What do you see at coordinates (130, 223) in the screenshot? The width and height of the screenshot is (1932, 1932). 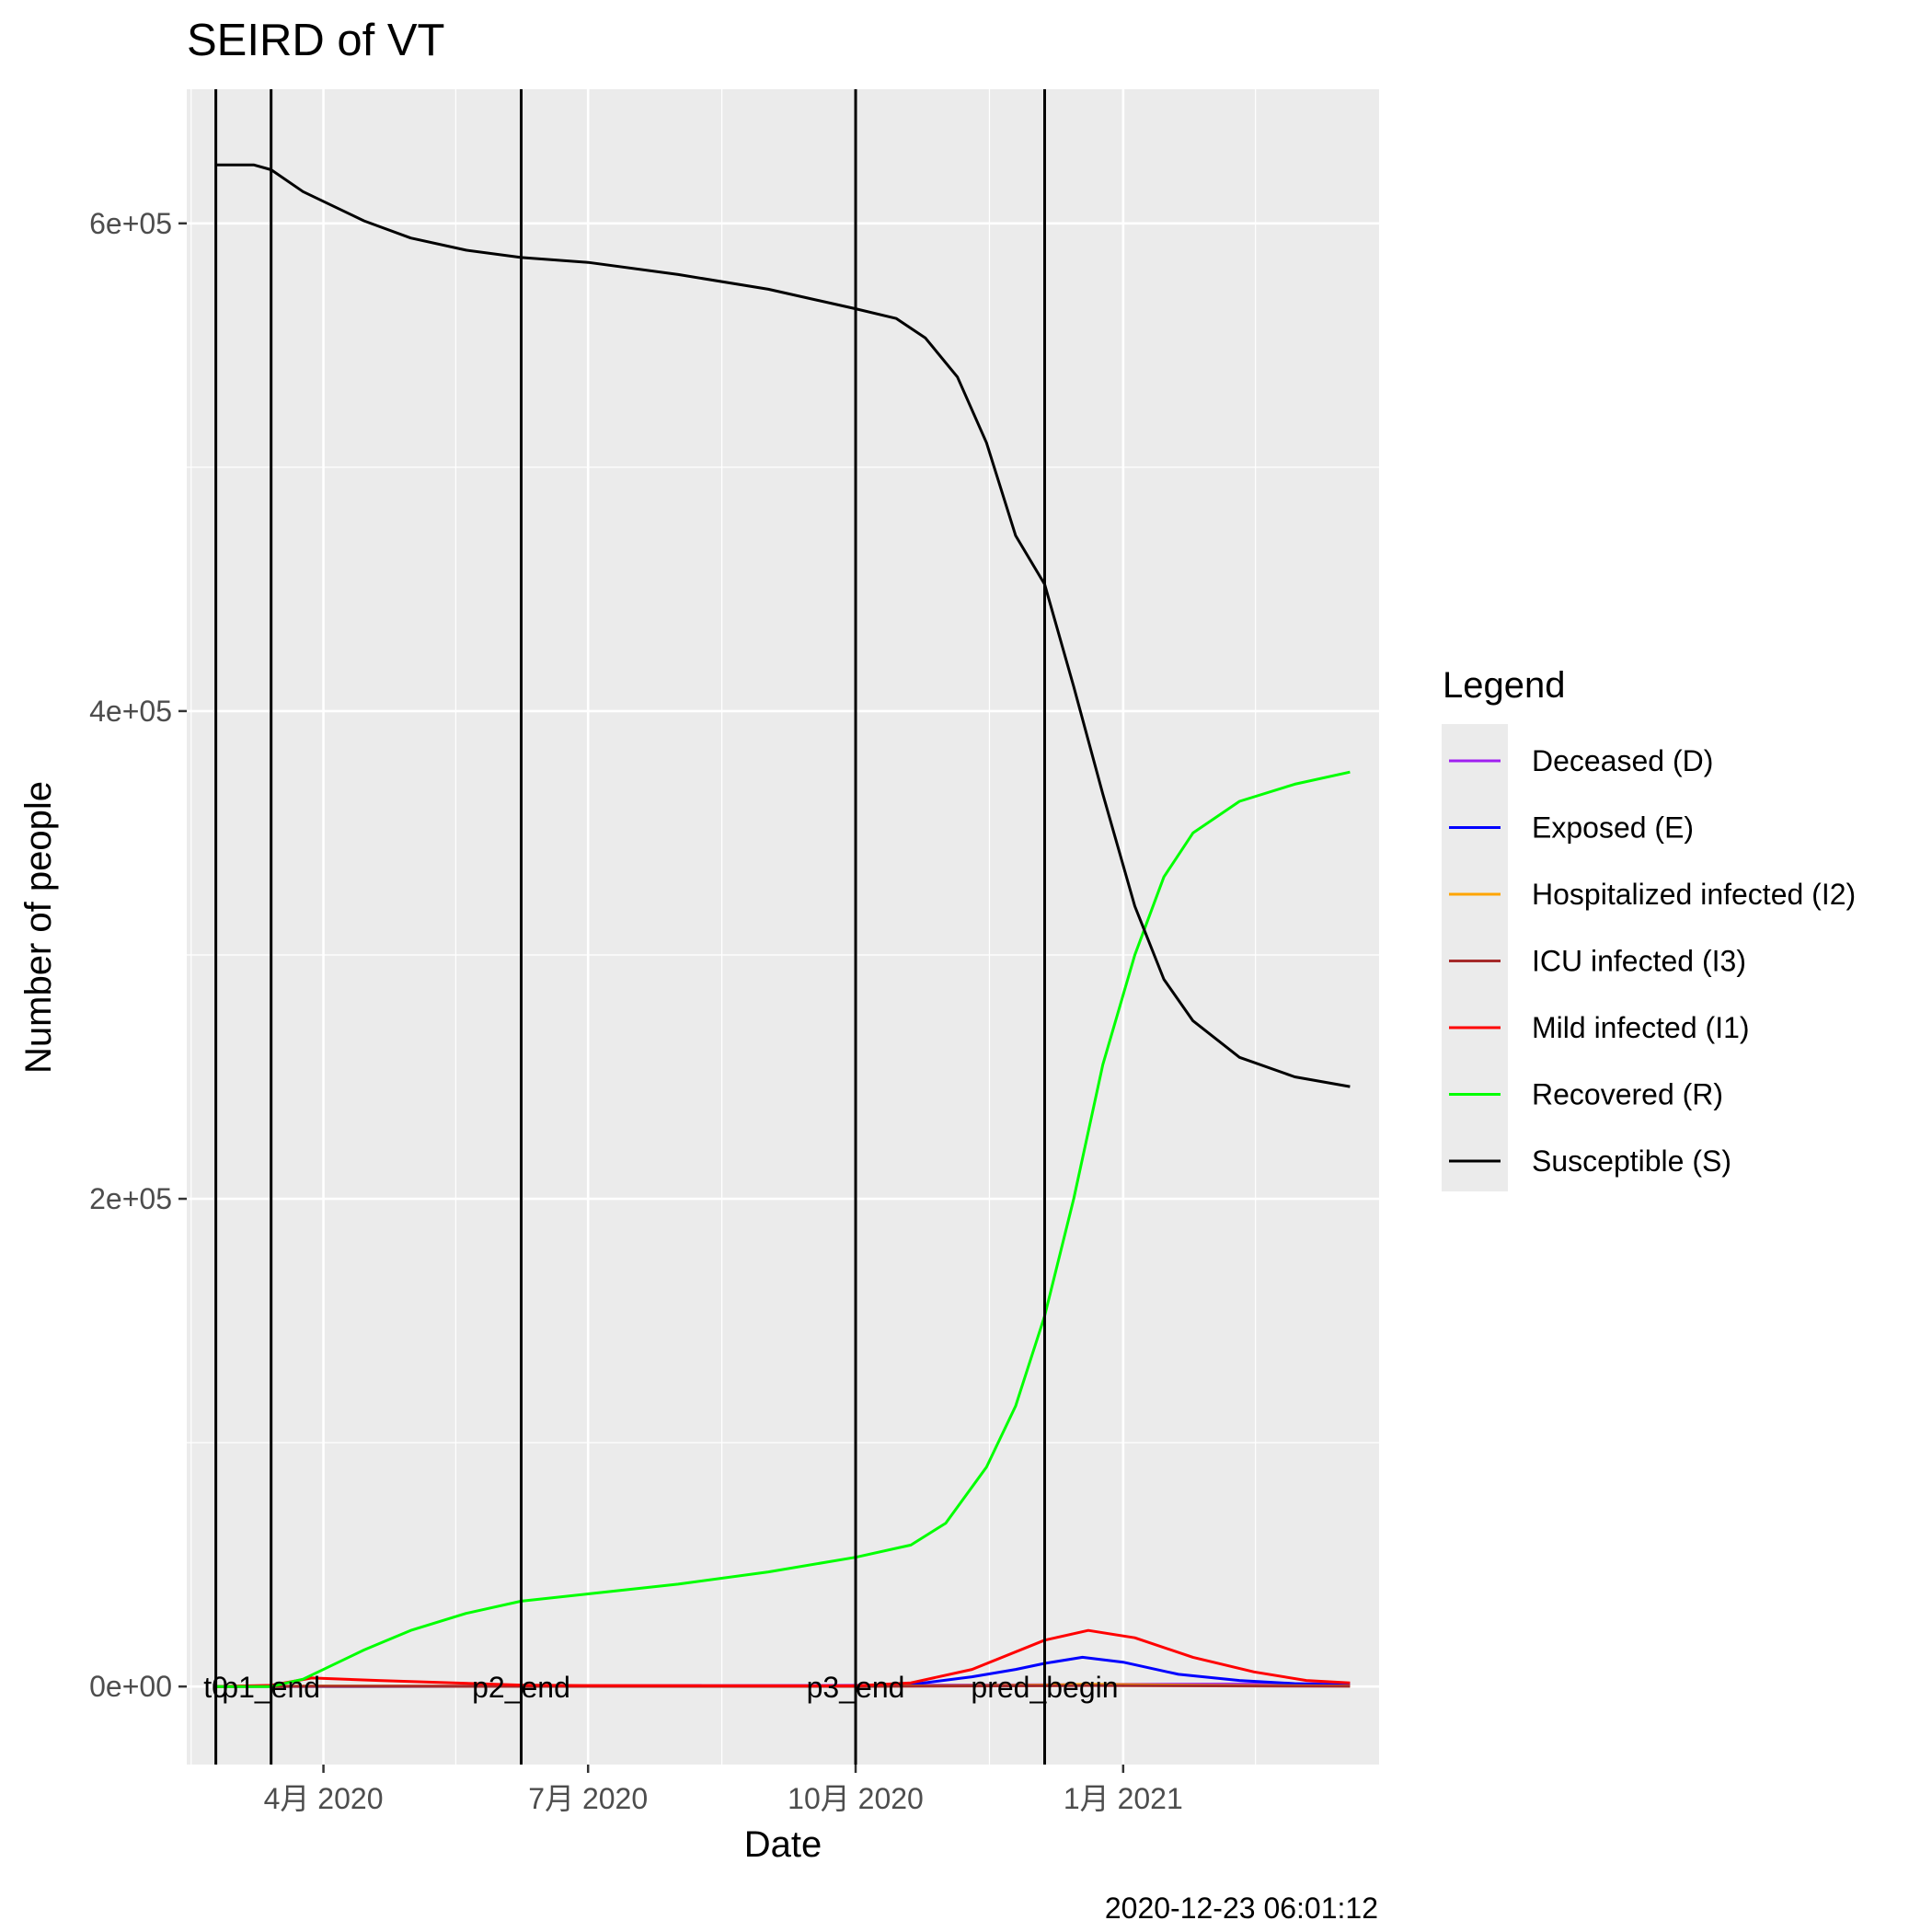 I see `y-tick-label: 6e+05` at bounding box center [130, 223].